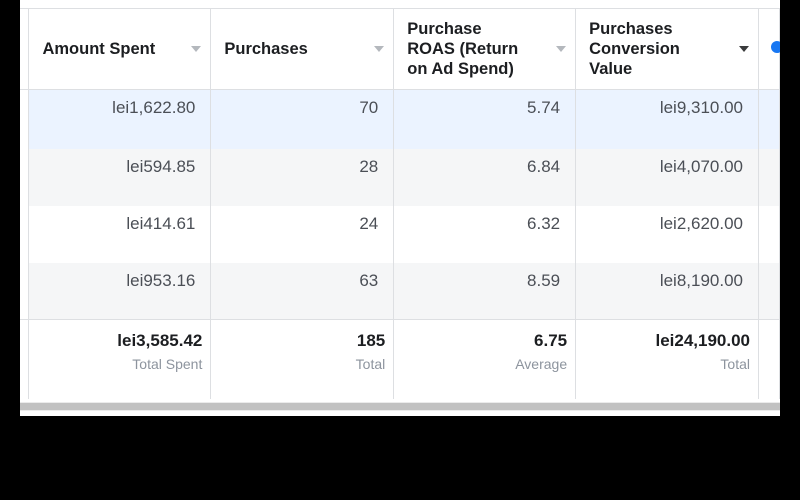  I want to click on cell-value: 24, so click(369, 223).